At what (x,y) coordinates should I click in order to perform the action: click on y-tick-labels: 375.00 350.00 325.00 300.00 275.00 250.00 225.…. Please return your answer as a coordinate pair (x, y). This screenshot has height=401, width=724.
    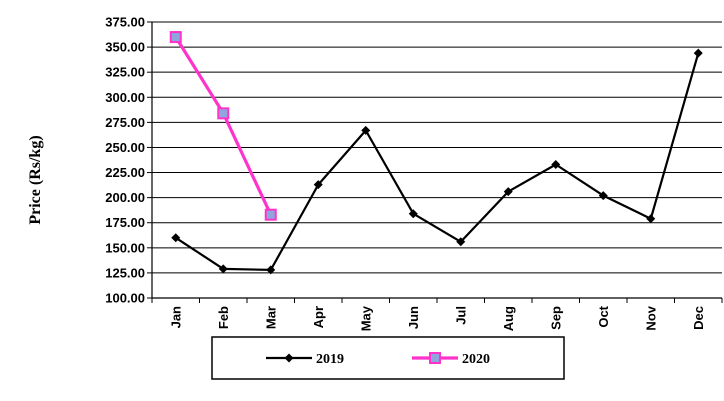
    Looking at the image, I should click on (125, 160).